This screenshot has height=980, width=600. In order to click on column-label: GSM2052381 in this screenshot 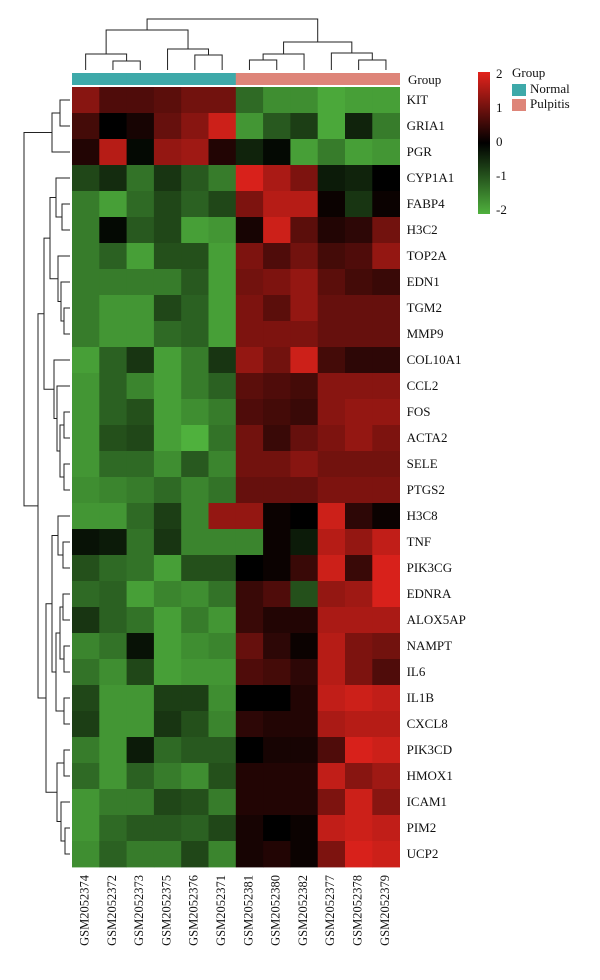, I will do `click(248, 910)`.